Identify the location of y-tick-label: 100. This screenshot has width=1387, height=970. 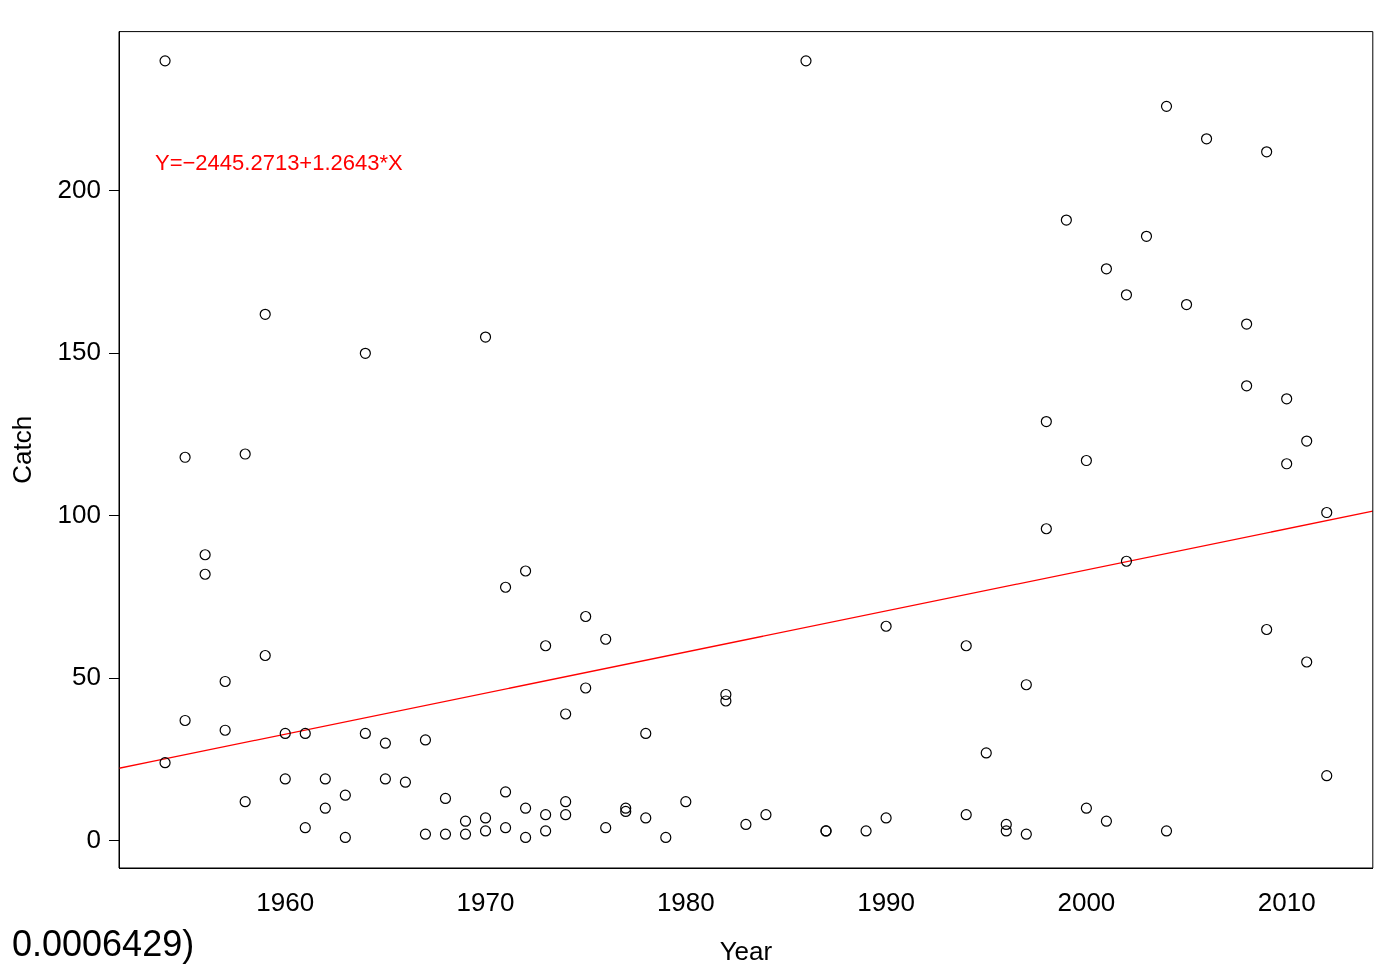
(79, 513).